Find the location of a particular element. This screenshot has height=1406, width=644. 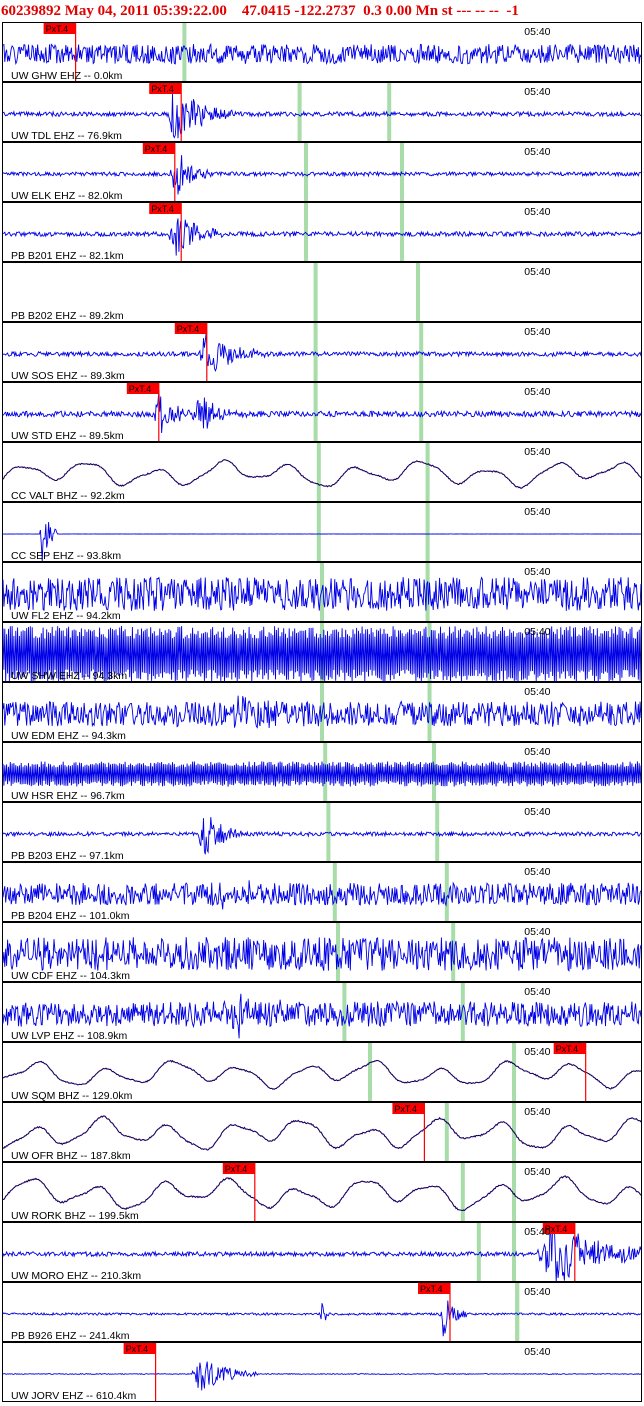

station-label: UW TDL EHZ -- 76.9km is located at coordinates (66, 136).